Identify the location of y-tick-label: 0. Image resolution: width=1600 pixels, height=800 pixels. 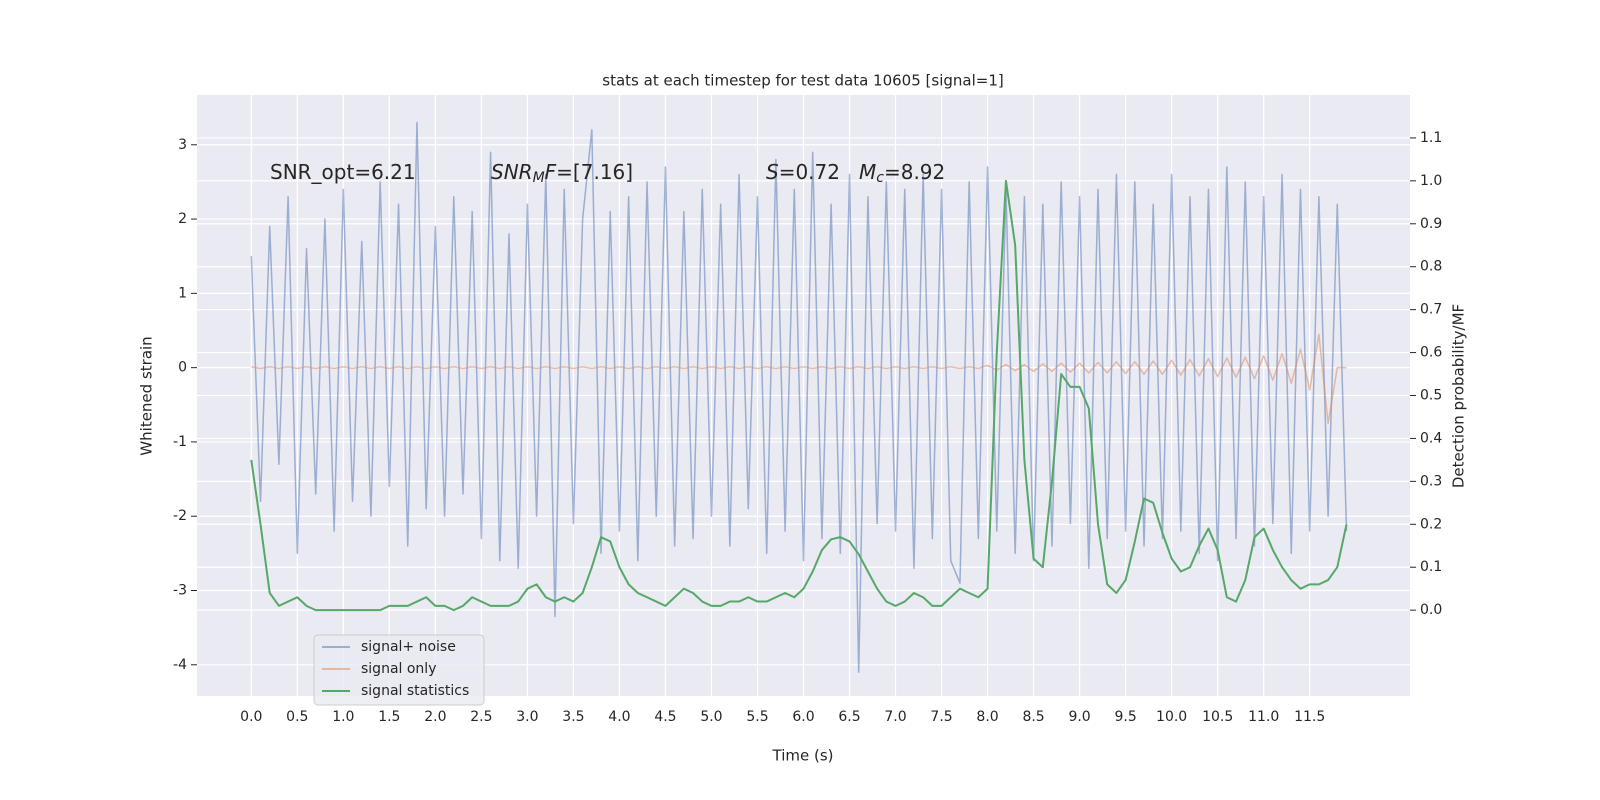
(182, 368).